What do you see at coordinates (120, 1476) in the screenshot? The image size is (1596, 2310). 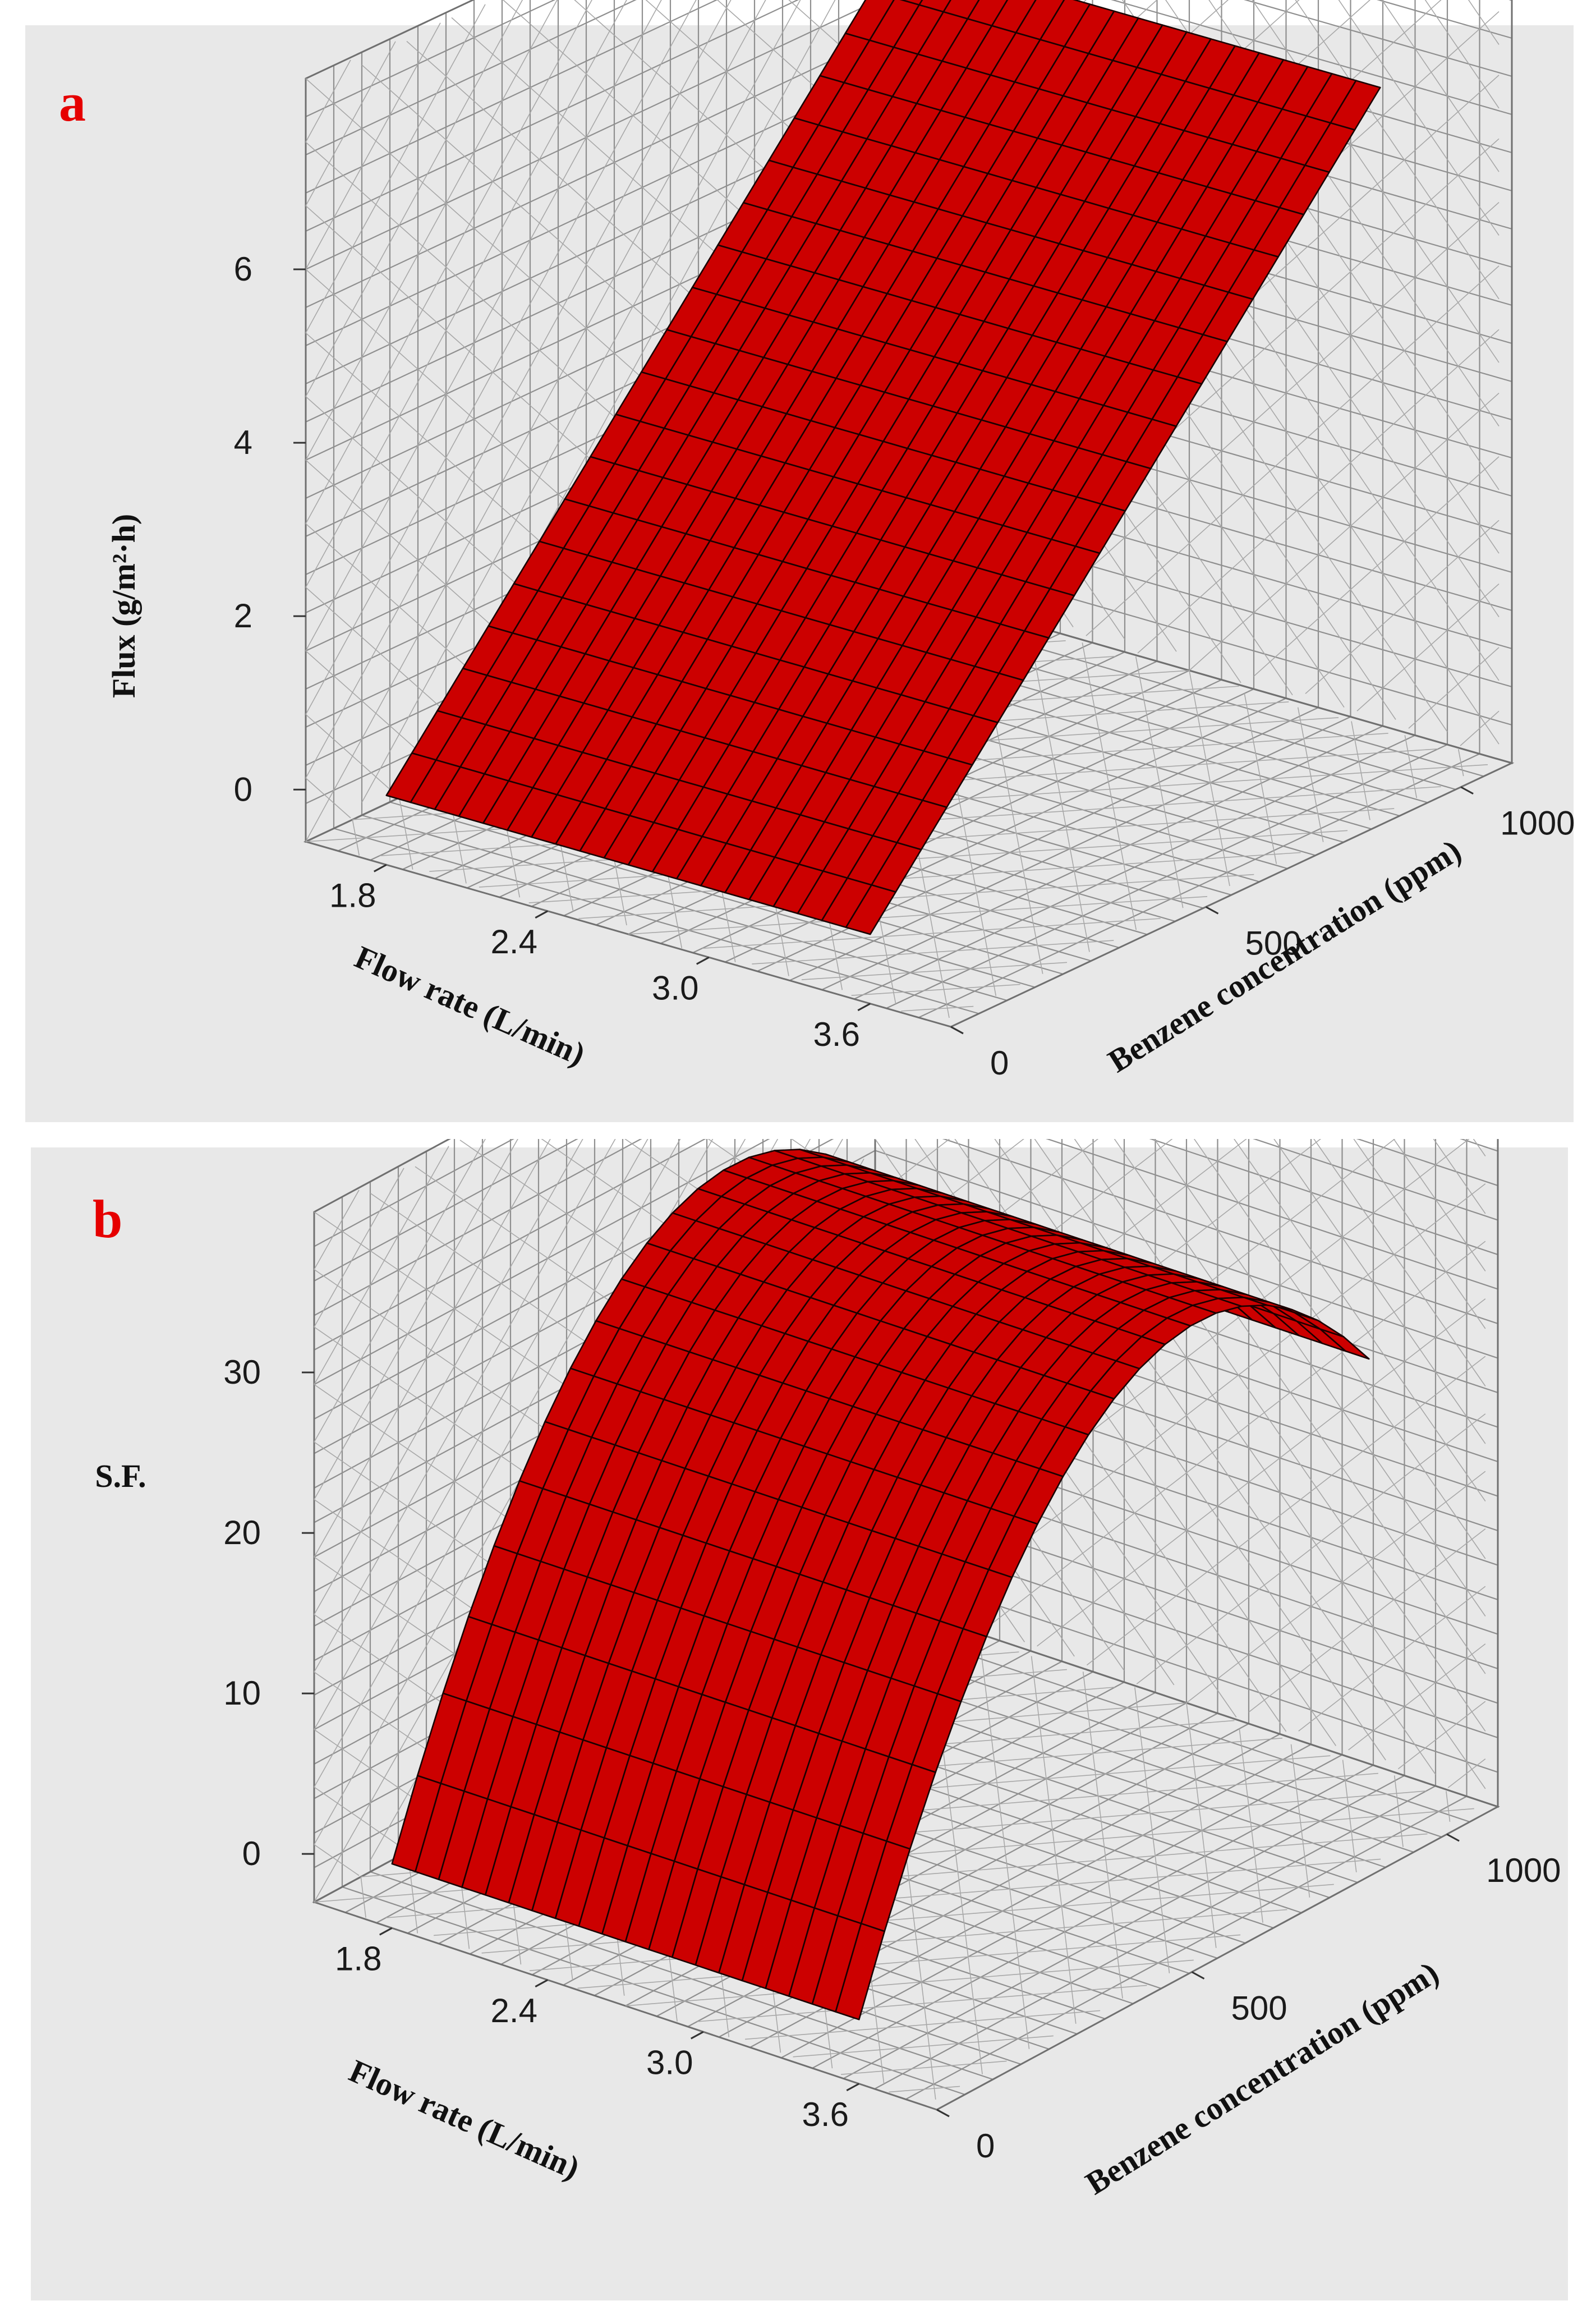 I see `z-axis-title: S.F.` at bounding box center [120, 1476].